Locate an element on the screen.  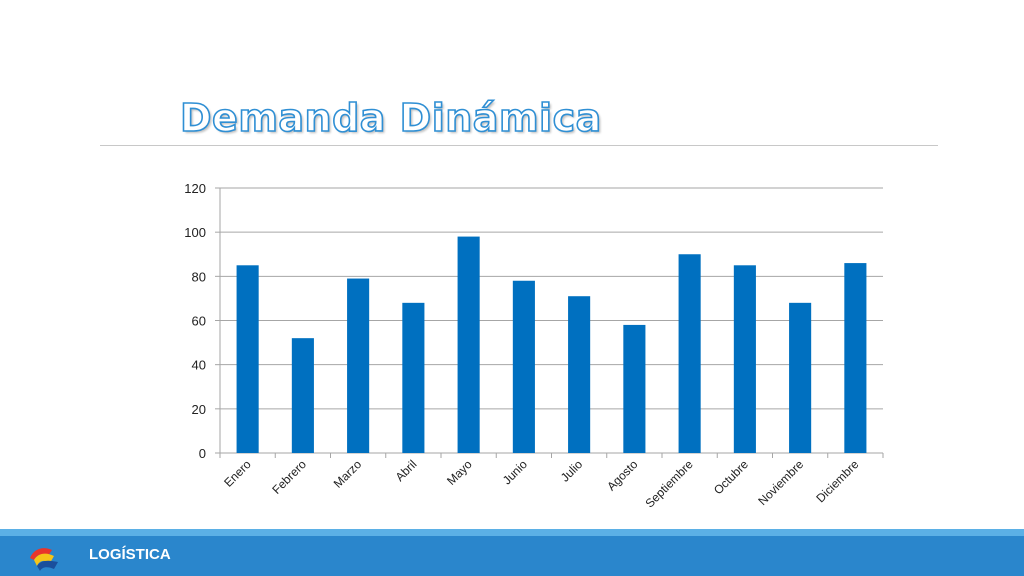
x-tick-label: Julio is located at coordinates (572, 471).